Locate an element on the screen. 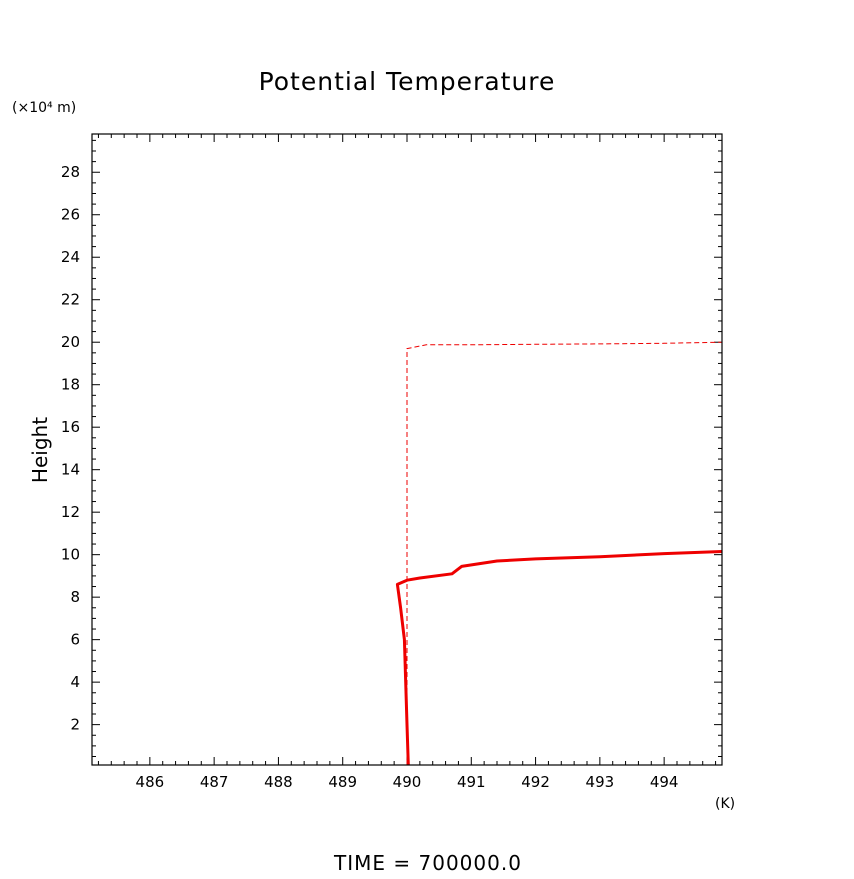 This screenshot has width=854, height=879. x-unit-label: (K) is located at coordinates (725, 804).